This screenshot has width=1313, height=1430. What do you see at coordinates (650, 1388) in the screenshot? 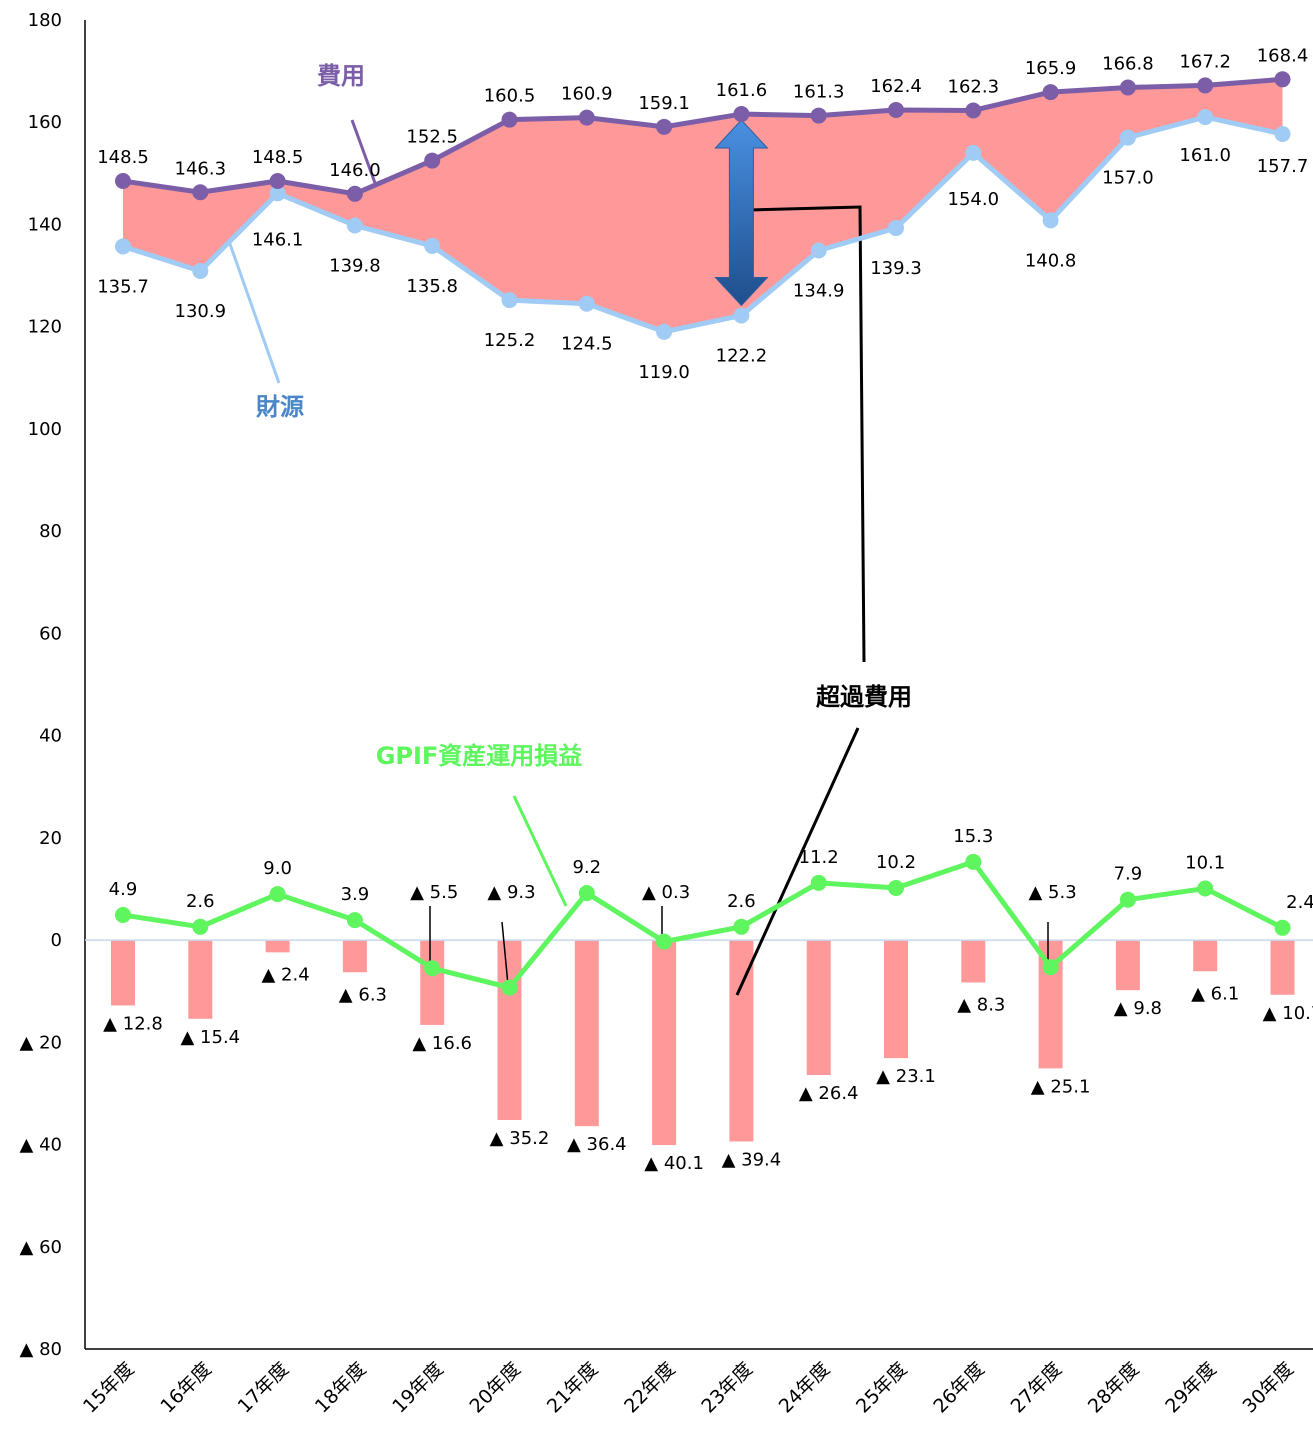
I see `x-tick-label: 22年度` at bounding box center [650, 1388].